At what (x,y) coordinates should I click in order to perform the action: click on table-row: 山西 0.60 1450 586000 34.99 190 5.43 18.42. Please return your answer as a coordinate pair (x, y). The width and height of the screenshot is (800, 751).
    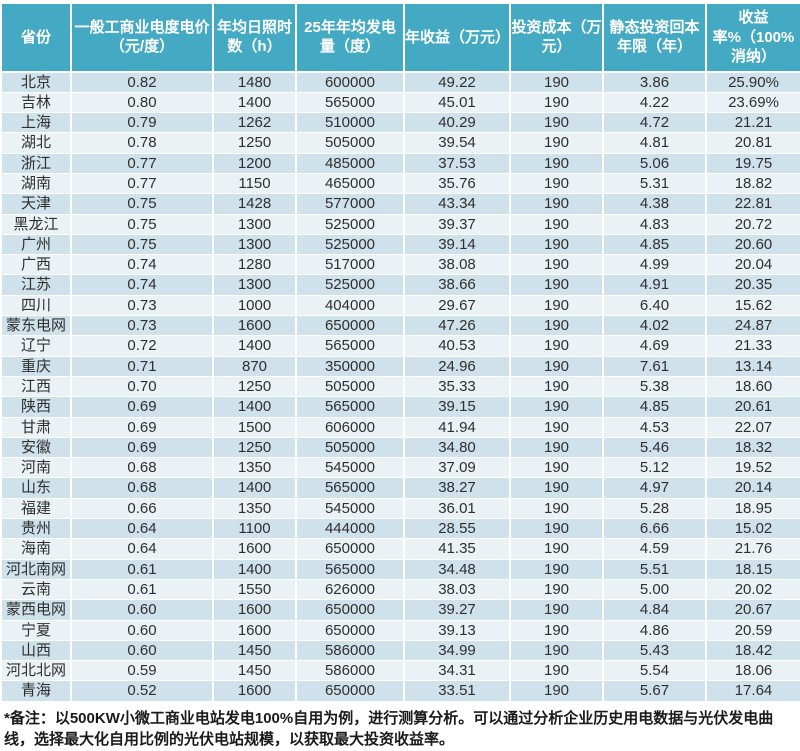
    Looking at the image, I should click on (400, 651).